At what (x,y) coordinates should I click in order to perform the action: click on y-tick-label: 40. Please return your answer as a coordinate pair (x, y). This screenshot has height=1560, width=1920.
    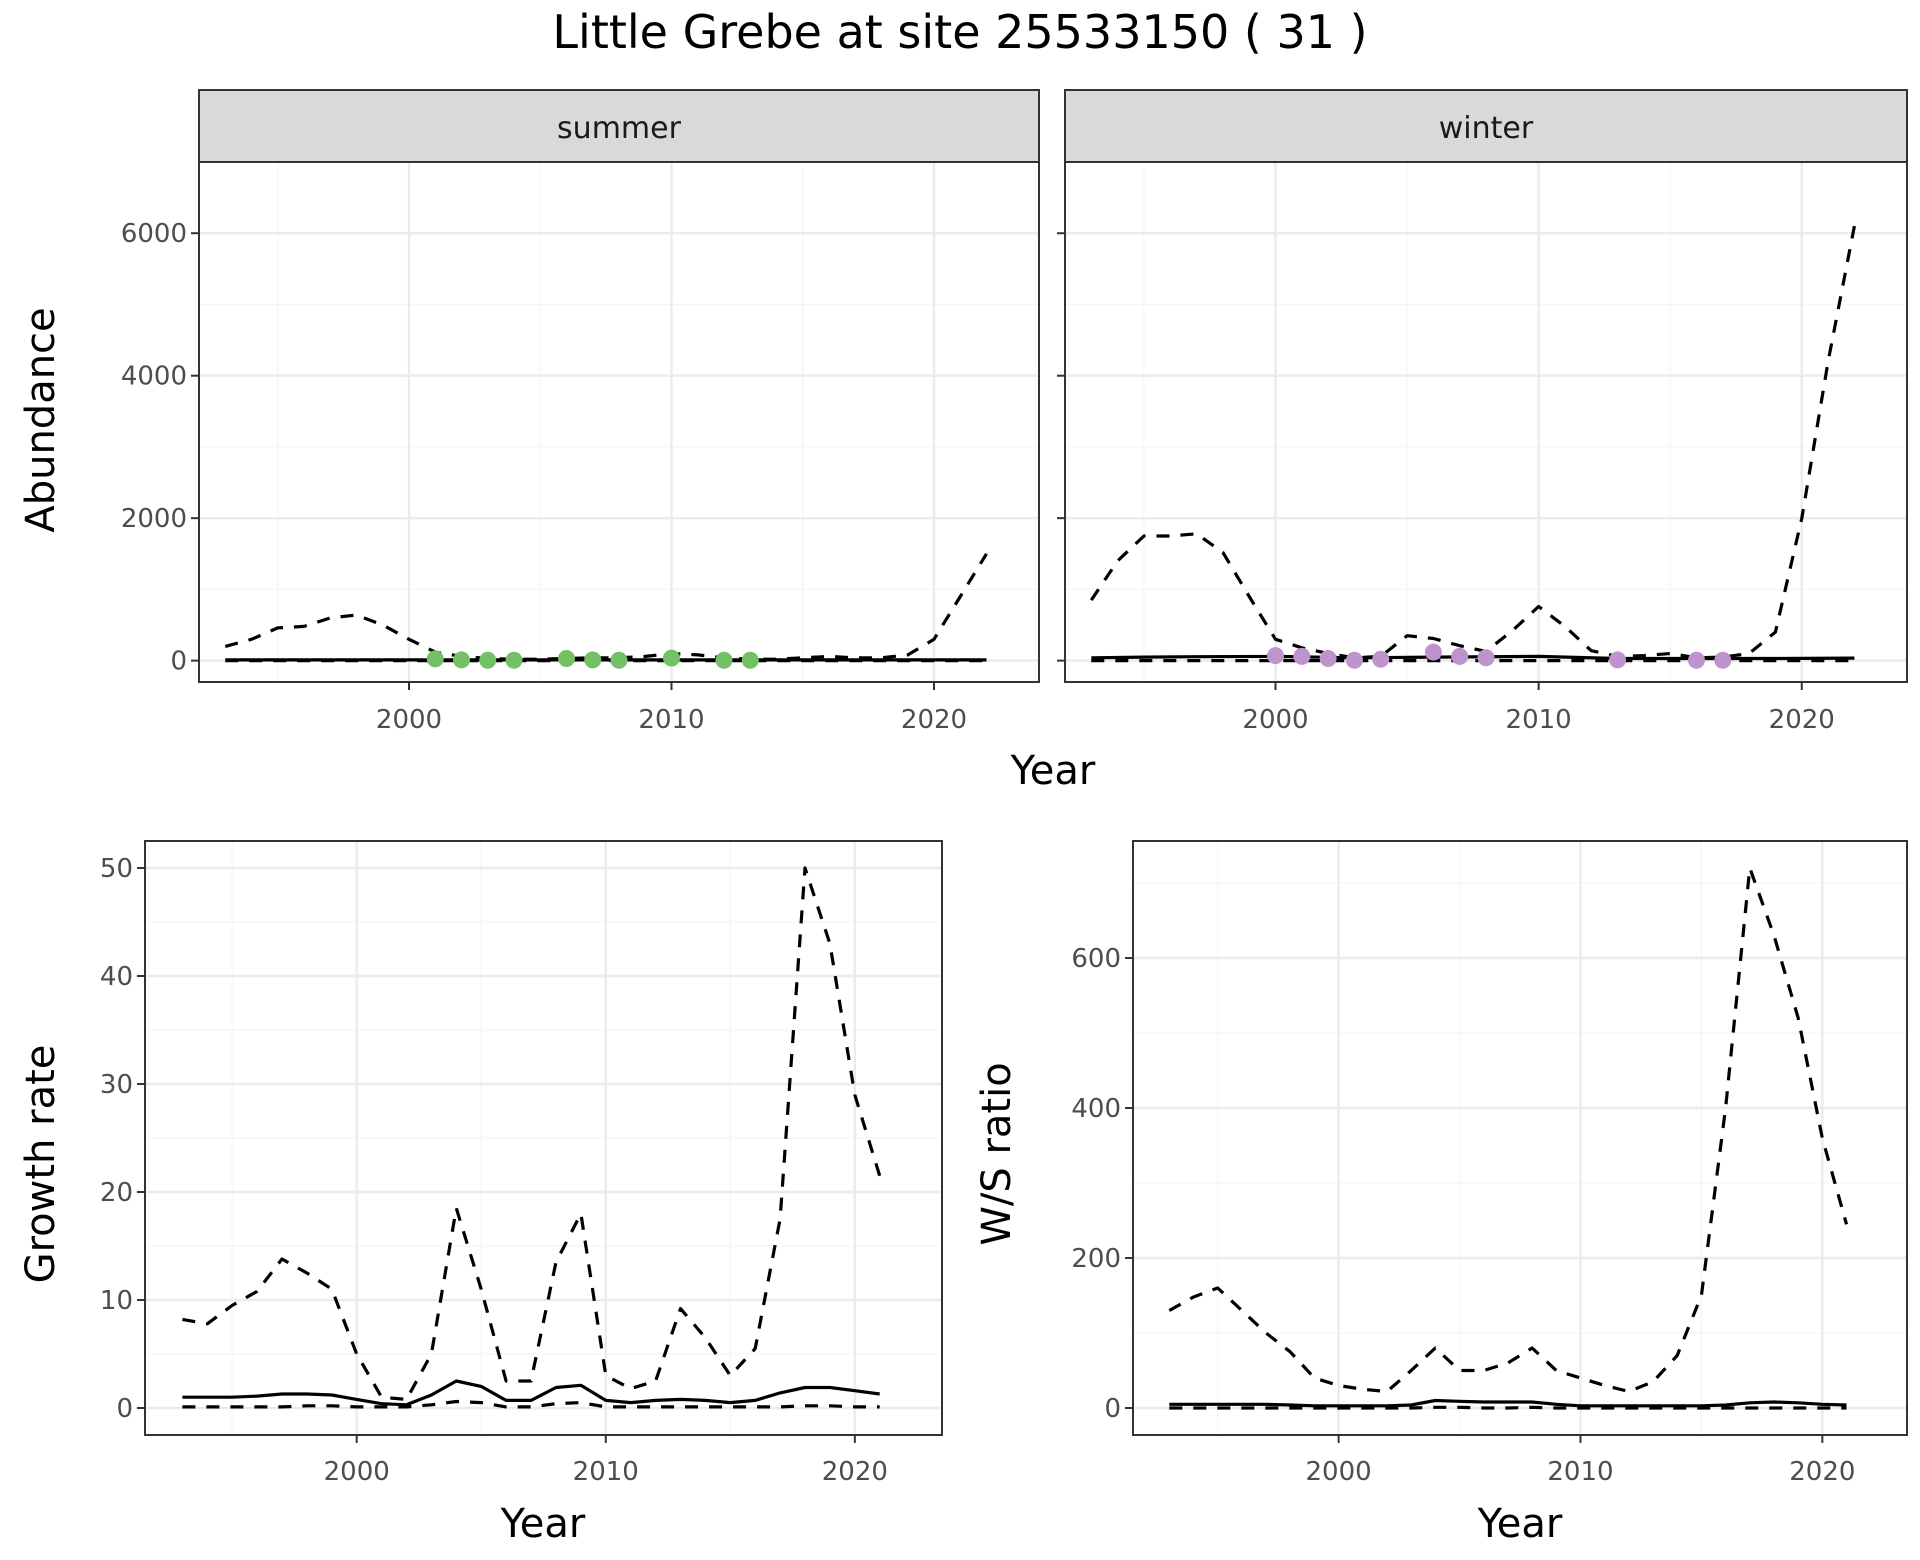
    Looking at the image, I should click on (116, 977).